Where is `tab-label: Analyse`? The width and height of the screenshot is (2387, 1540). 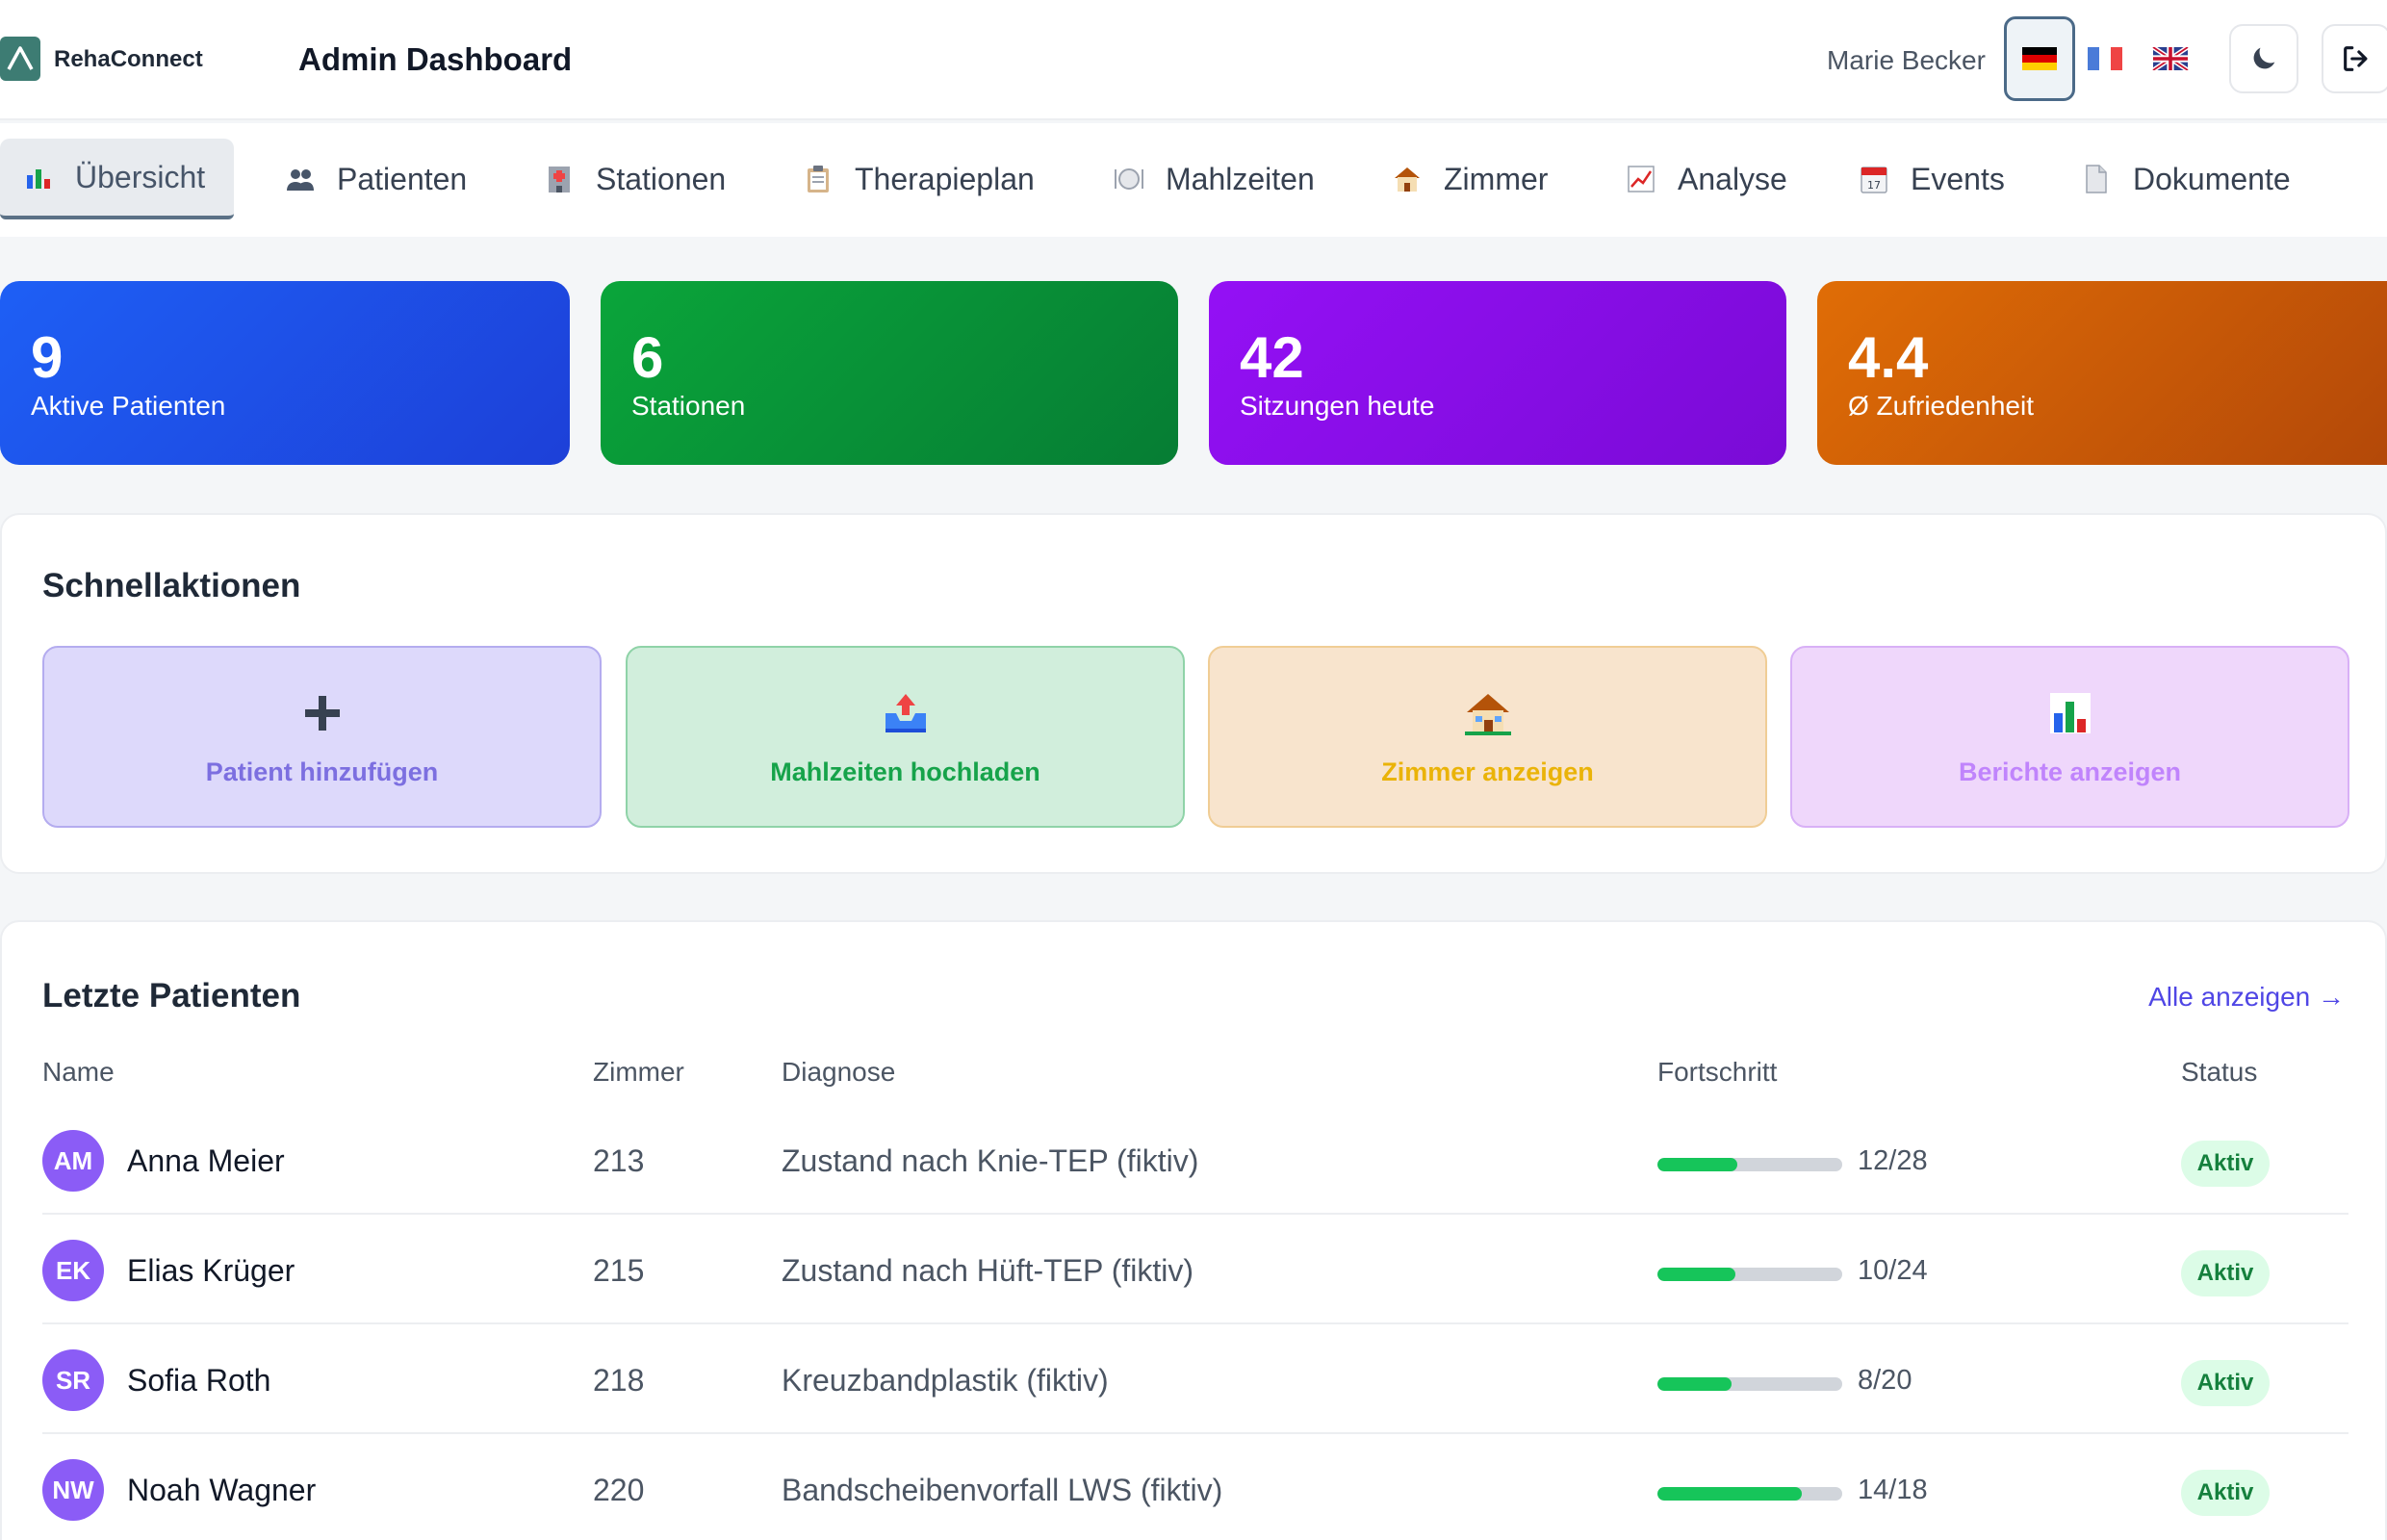
tab-label: Analyse is located at coordinates (1732, 178).